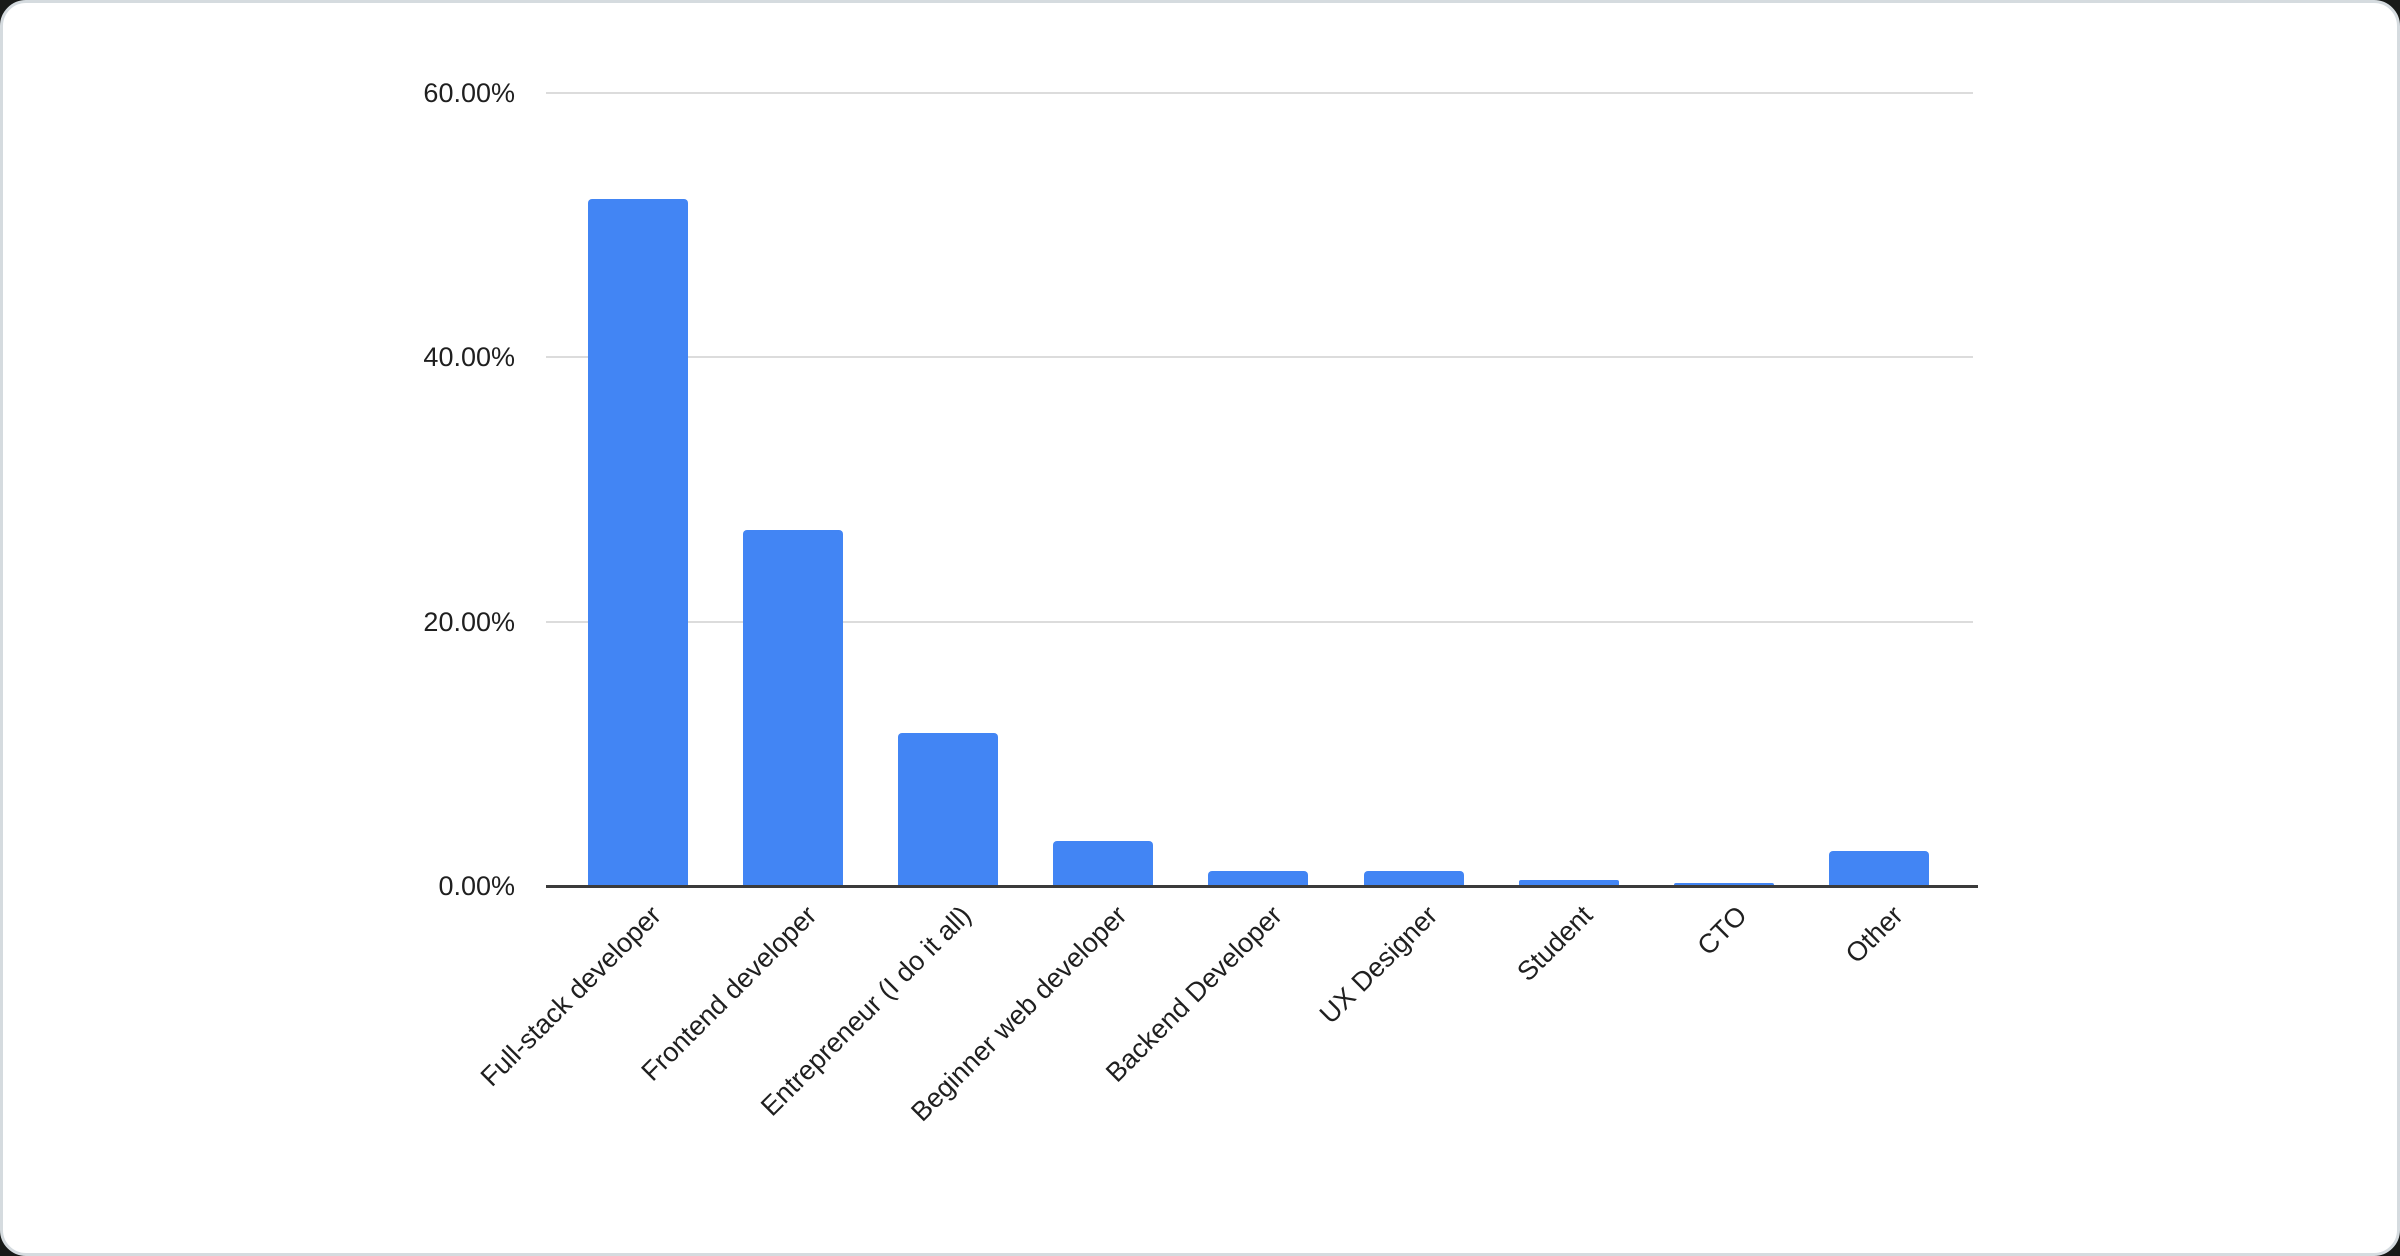 The width and height of the screenshot is (2400, 1256). Describe the element at coordinates (1259, 621) in the screenshot. I see `gridline-20.00%` at that location.